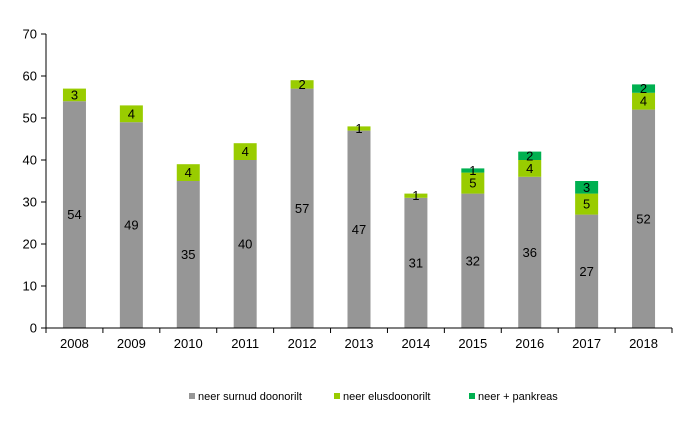 Image resolution: width=677 pixels, height=421 pixels. What do you see at coordinates (74, 343) in the screenshot?
I see `x-tick-label: 2008` at bounding box center [74, 343].